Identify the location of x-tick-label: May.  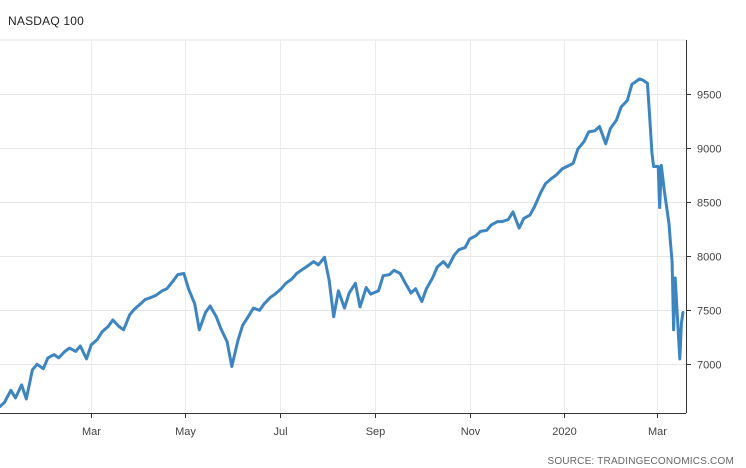
(185, 432).